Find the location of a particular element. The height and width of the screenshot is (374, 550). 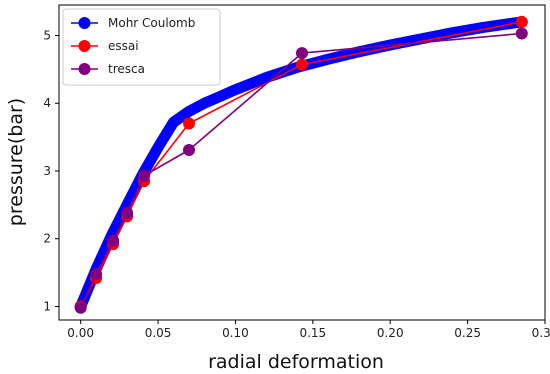

x-tick-label: 0.25 is located at coordinates (467, 333).